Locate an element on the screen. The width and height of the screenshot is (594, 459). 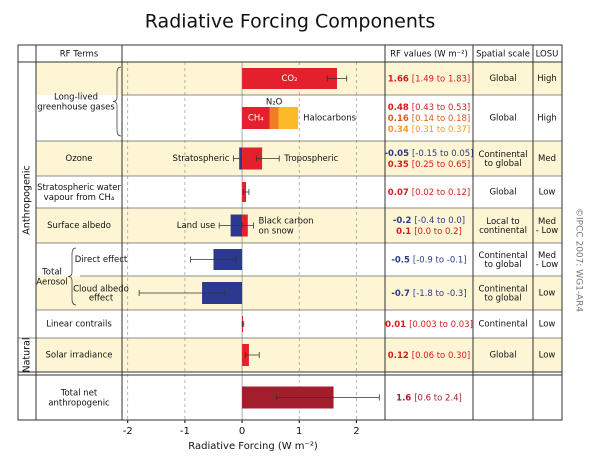
x-tick-label: 1 is located at coordinates (299, 431).